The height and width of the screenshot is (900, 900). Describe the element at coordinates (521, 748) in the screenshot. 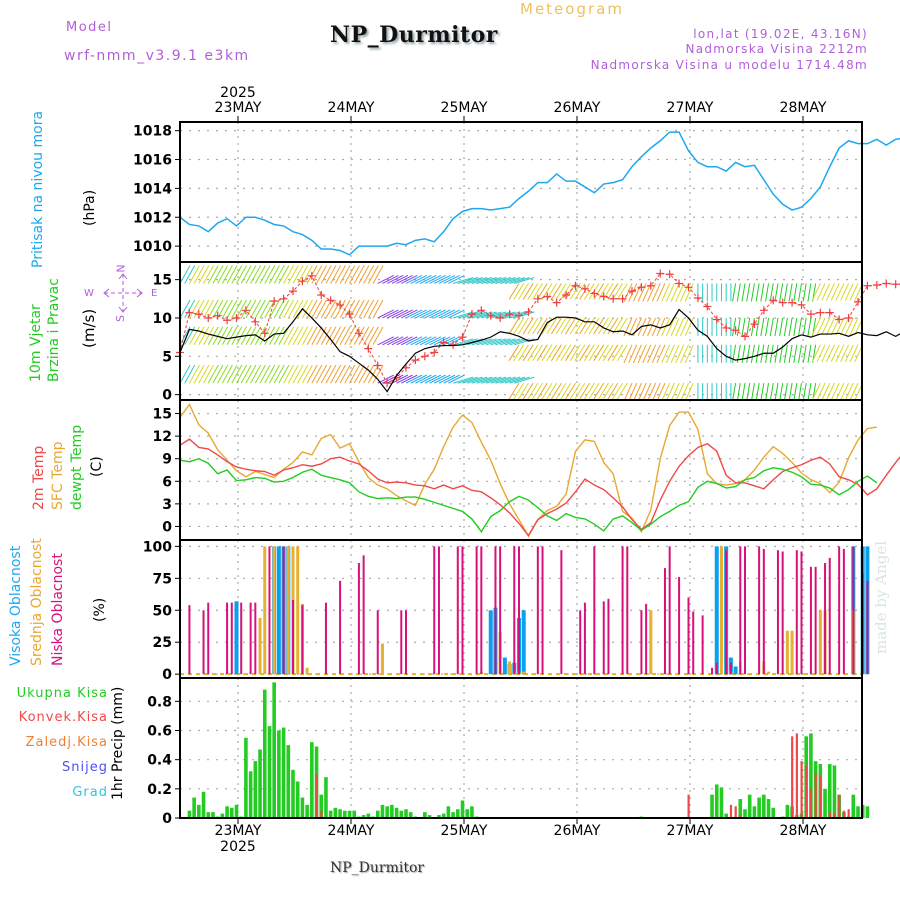

I see `panel-frame` at that location.